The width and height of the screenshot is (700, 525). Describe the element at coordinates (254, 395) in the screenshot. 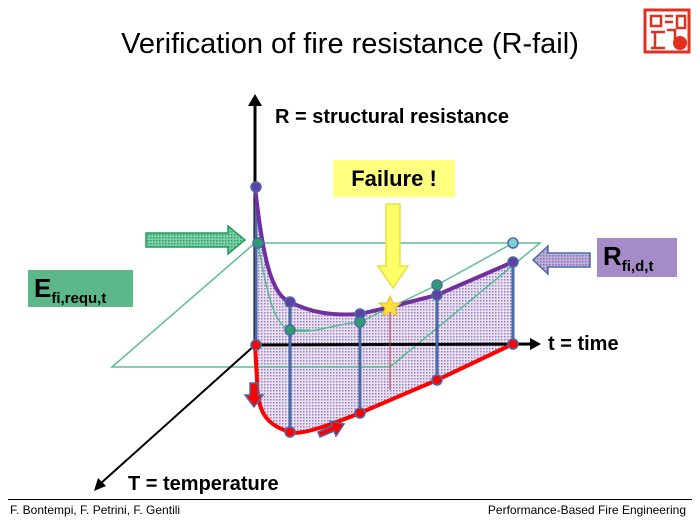

I see `temperature-down-arrow-icon` at that location.